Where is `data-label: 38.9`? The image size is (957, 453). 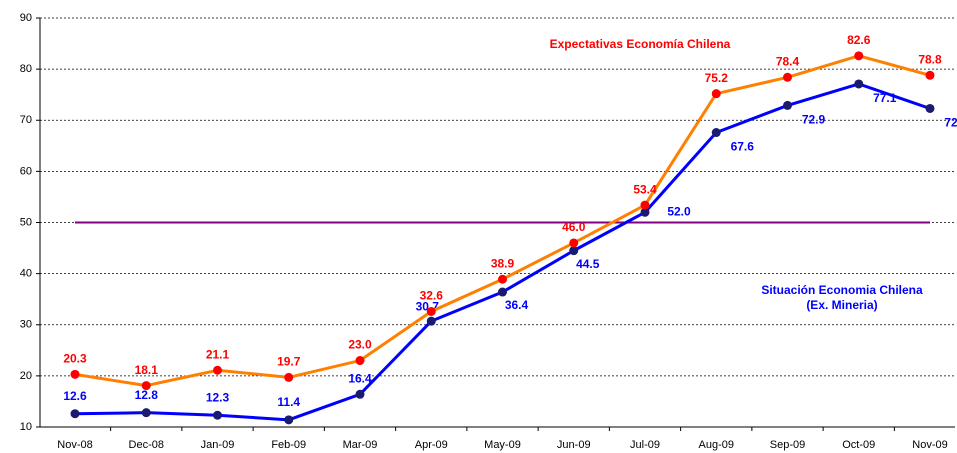 data-label: 38.9 is located at coordinates (503, 263).